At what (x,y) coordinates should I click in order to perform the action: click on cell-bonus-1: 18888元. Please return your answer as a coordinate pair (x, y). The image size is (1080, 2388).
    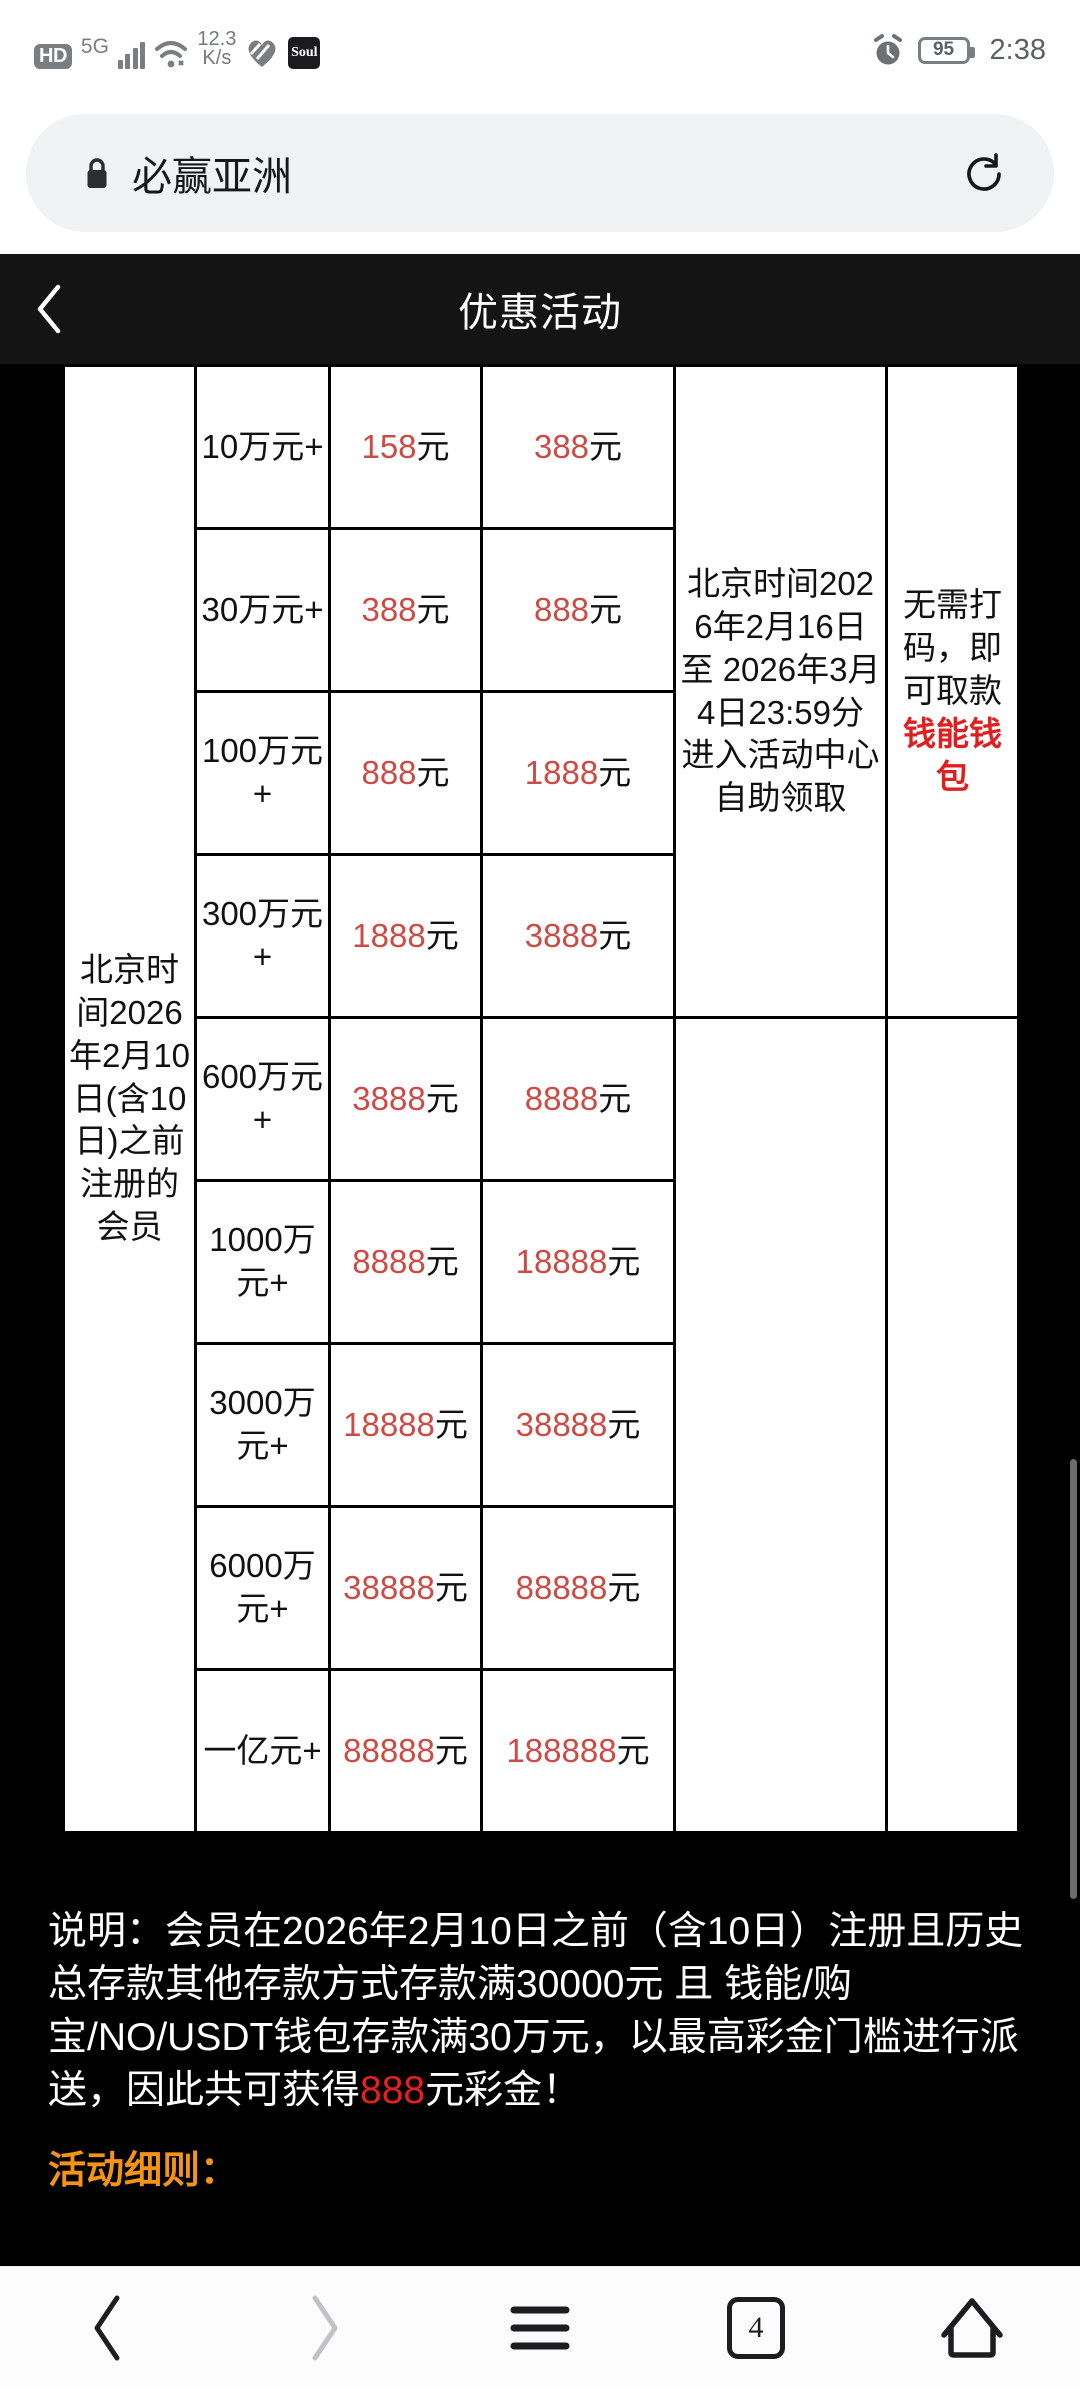
    Looking at the image, I should click on (405, 1425).